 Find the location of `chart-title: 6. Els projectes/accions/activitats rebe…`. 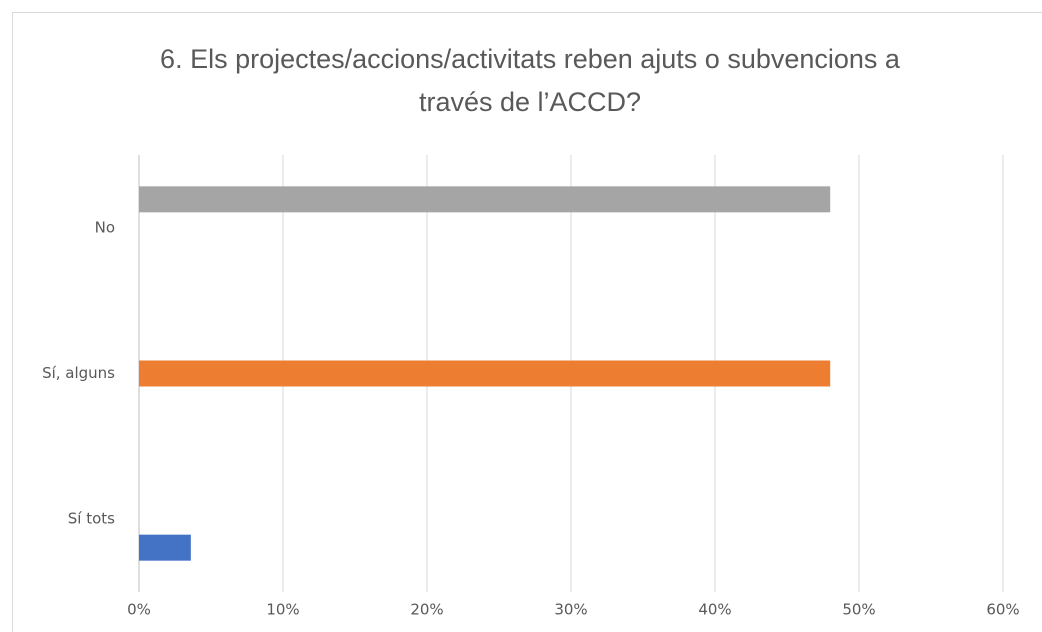

chart-title: 6. Els projectes/accions/activitats rebe… is located at coordinates (530, 80).